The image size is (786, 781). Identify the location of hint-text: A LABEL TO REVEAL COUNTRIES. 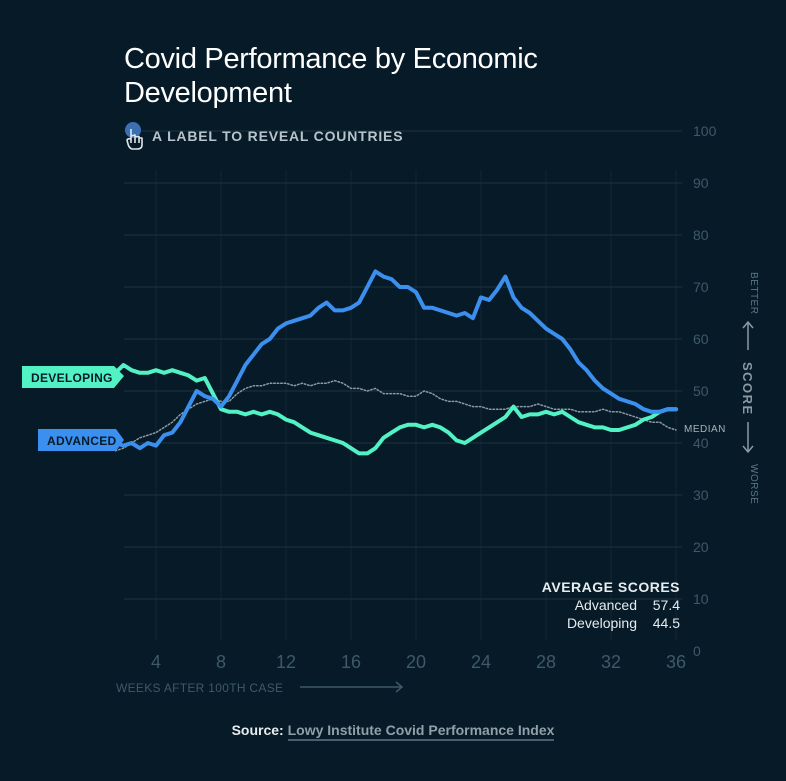
(278, 136).